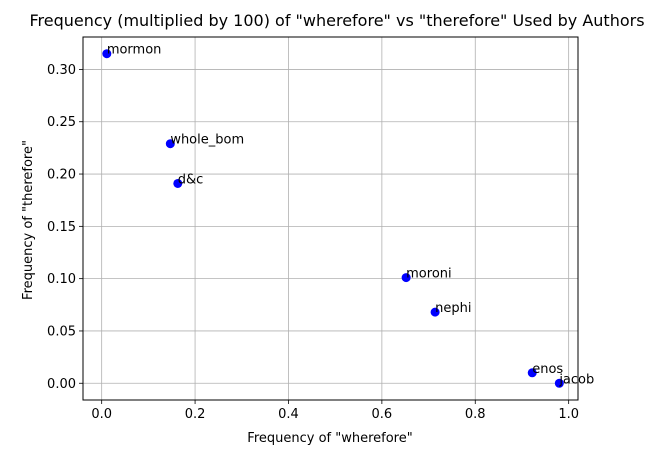 The image size is (659, 455). What do you see at coordinates (568, 414) in the screenshot?
I see `x-tick-label: 1.0` at bounding box center [568, 414].